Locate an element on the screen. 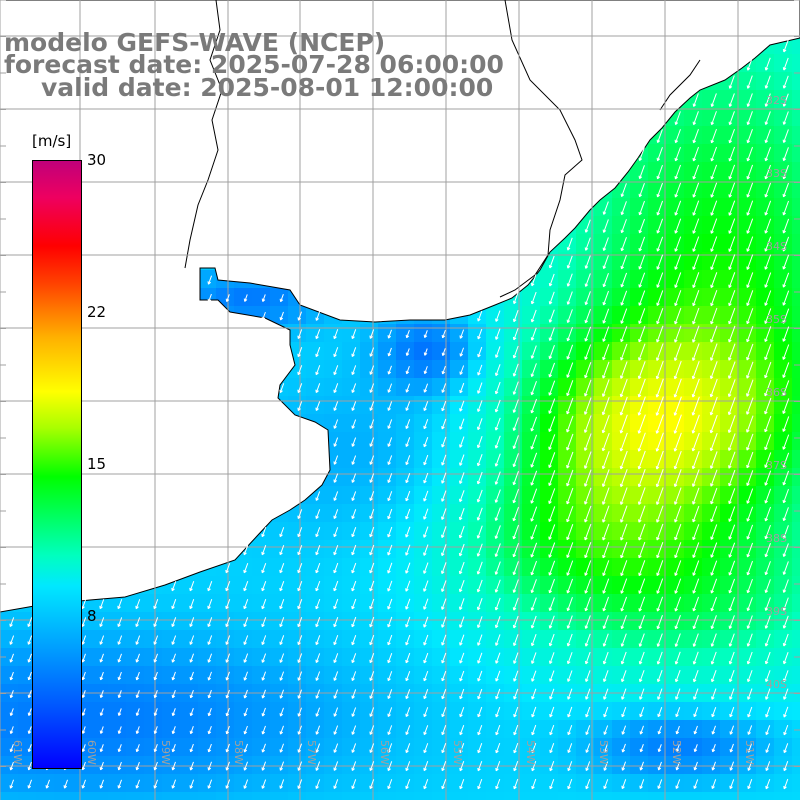 This screenshot has width=800, height=800. longitude-label: 58W is located at coordinates (238, 752).